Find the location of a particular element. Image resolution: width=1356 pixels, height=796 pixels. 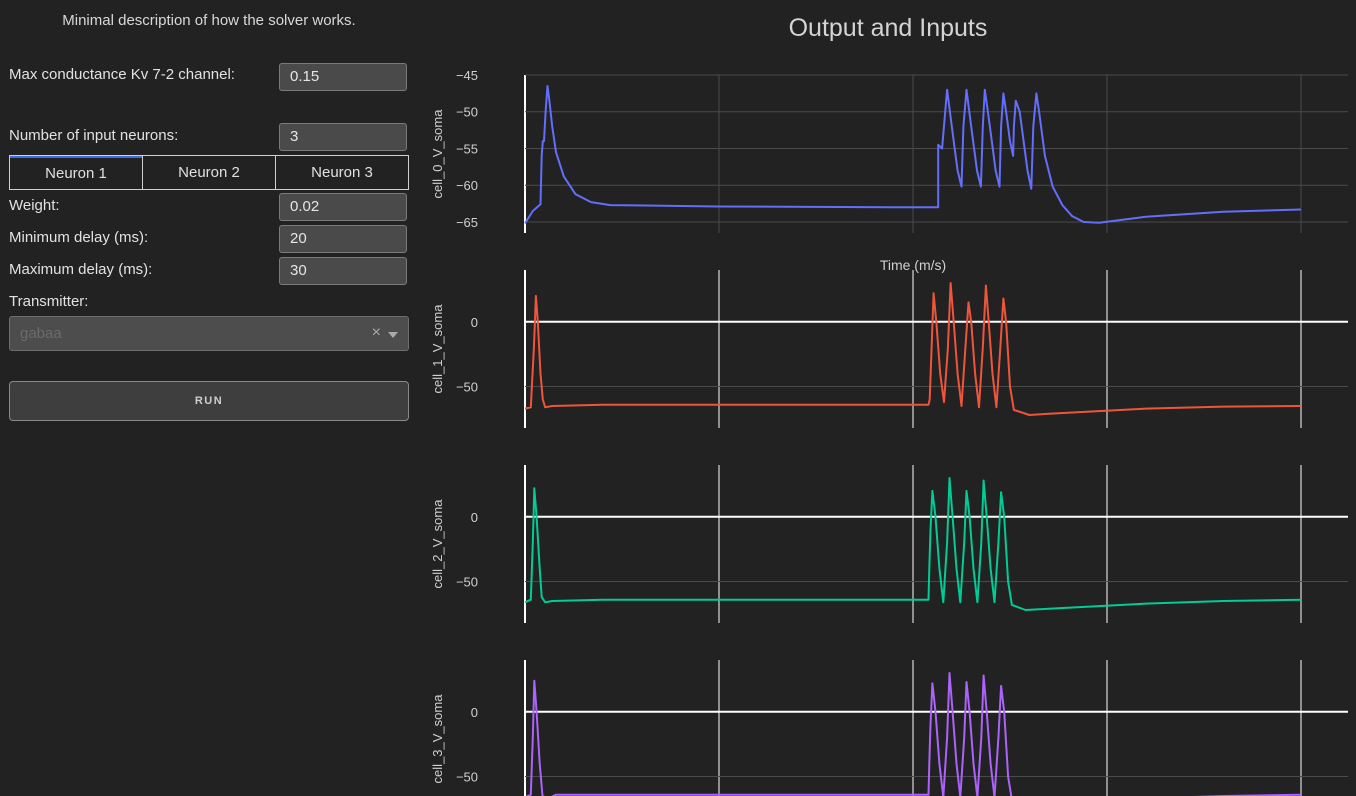

tab-neuron-3: Neuron 3 is located at coordinates (341, 172).